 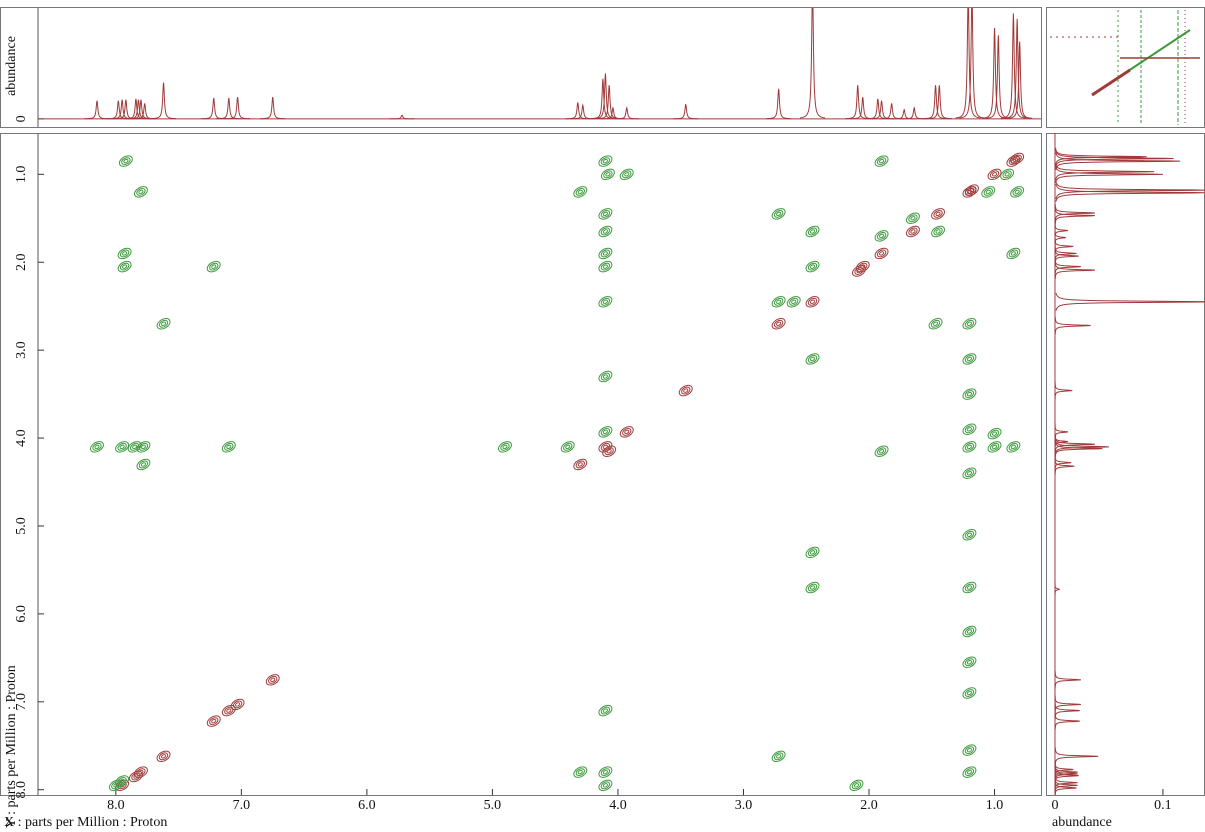 What do you see at coordinates (21, 790) in the screenshot?
I see `y-tick-label: 8.0` at bounding box center [21, 790].